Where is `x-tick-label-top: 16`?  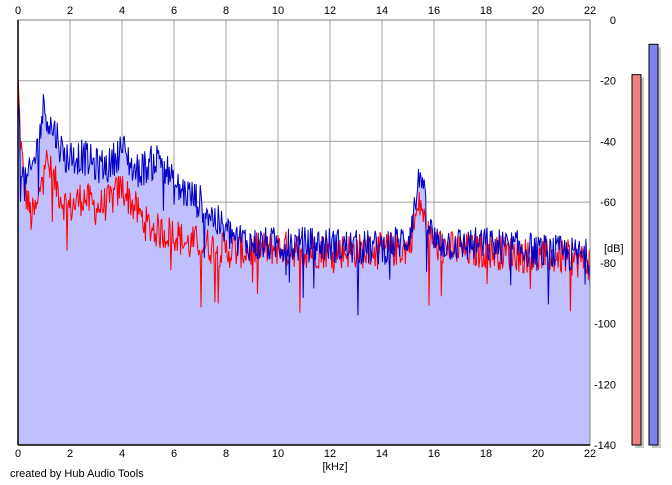 x-tick-label-top: 16 is located at coordinates (434, 11).